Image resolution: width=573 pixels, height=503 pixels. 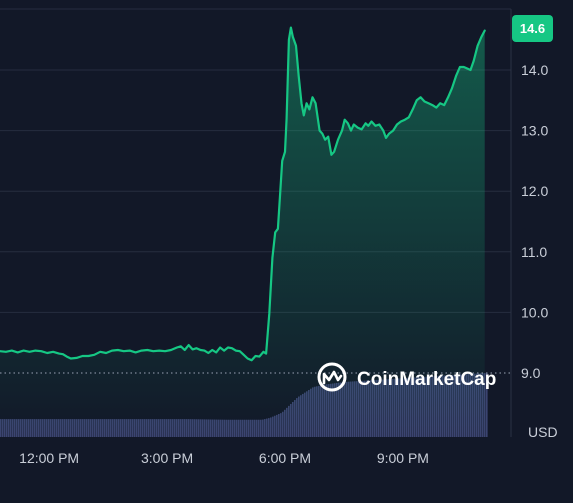 What do you see at coordinates (403, 458) in the screenshot?
I see `x-tick-label: 9:00 PM` at bounding box center [403, 458].